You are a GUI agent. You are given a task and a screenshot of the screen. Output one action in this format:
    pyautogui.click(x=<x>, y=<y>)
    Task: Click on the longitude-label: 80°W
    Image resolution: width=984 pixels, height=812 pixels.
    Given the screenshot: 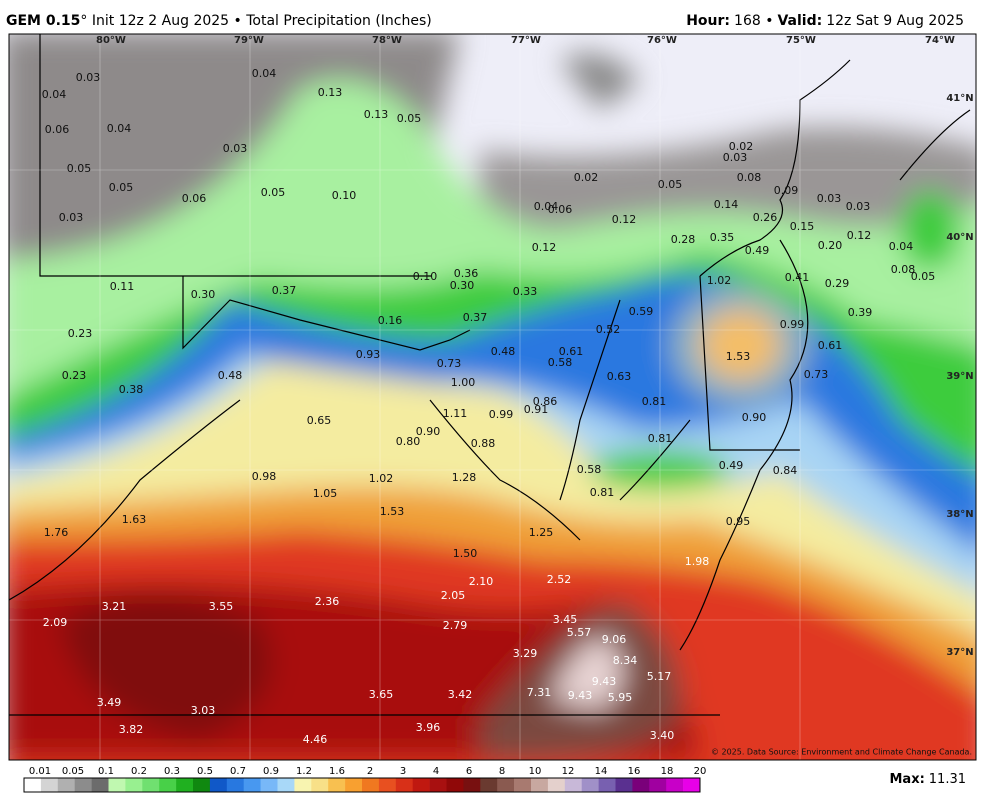 What is the action you would take?
    pyautogui.click(x=111, y=40)
    